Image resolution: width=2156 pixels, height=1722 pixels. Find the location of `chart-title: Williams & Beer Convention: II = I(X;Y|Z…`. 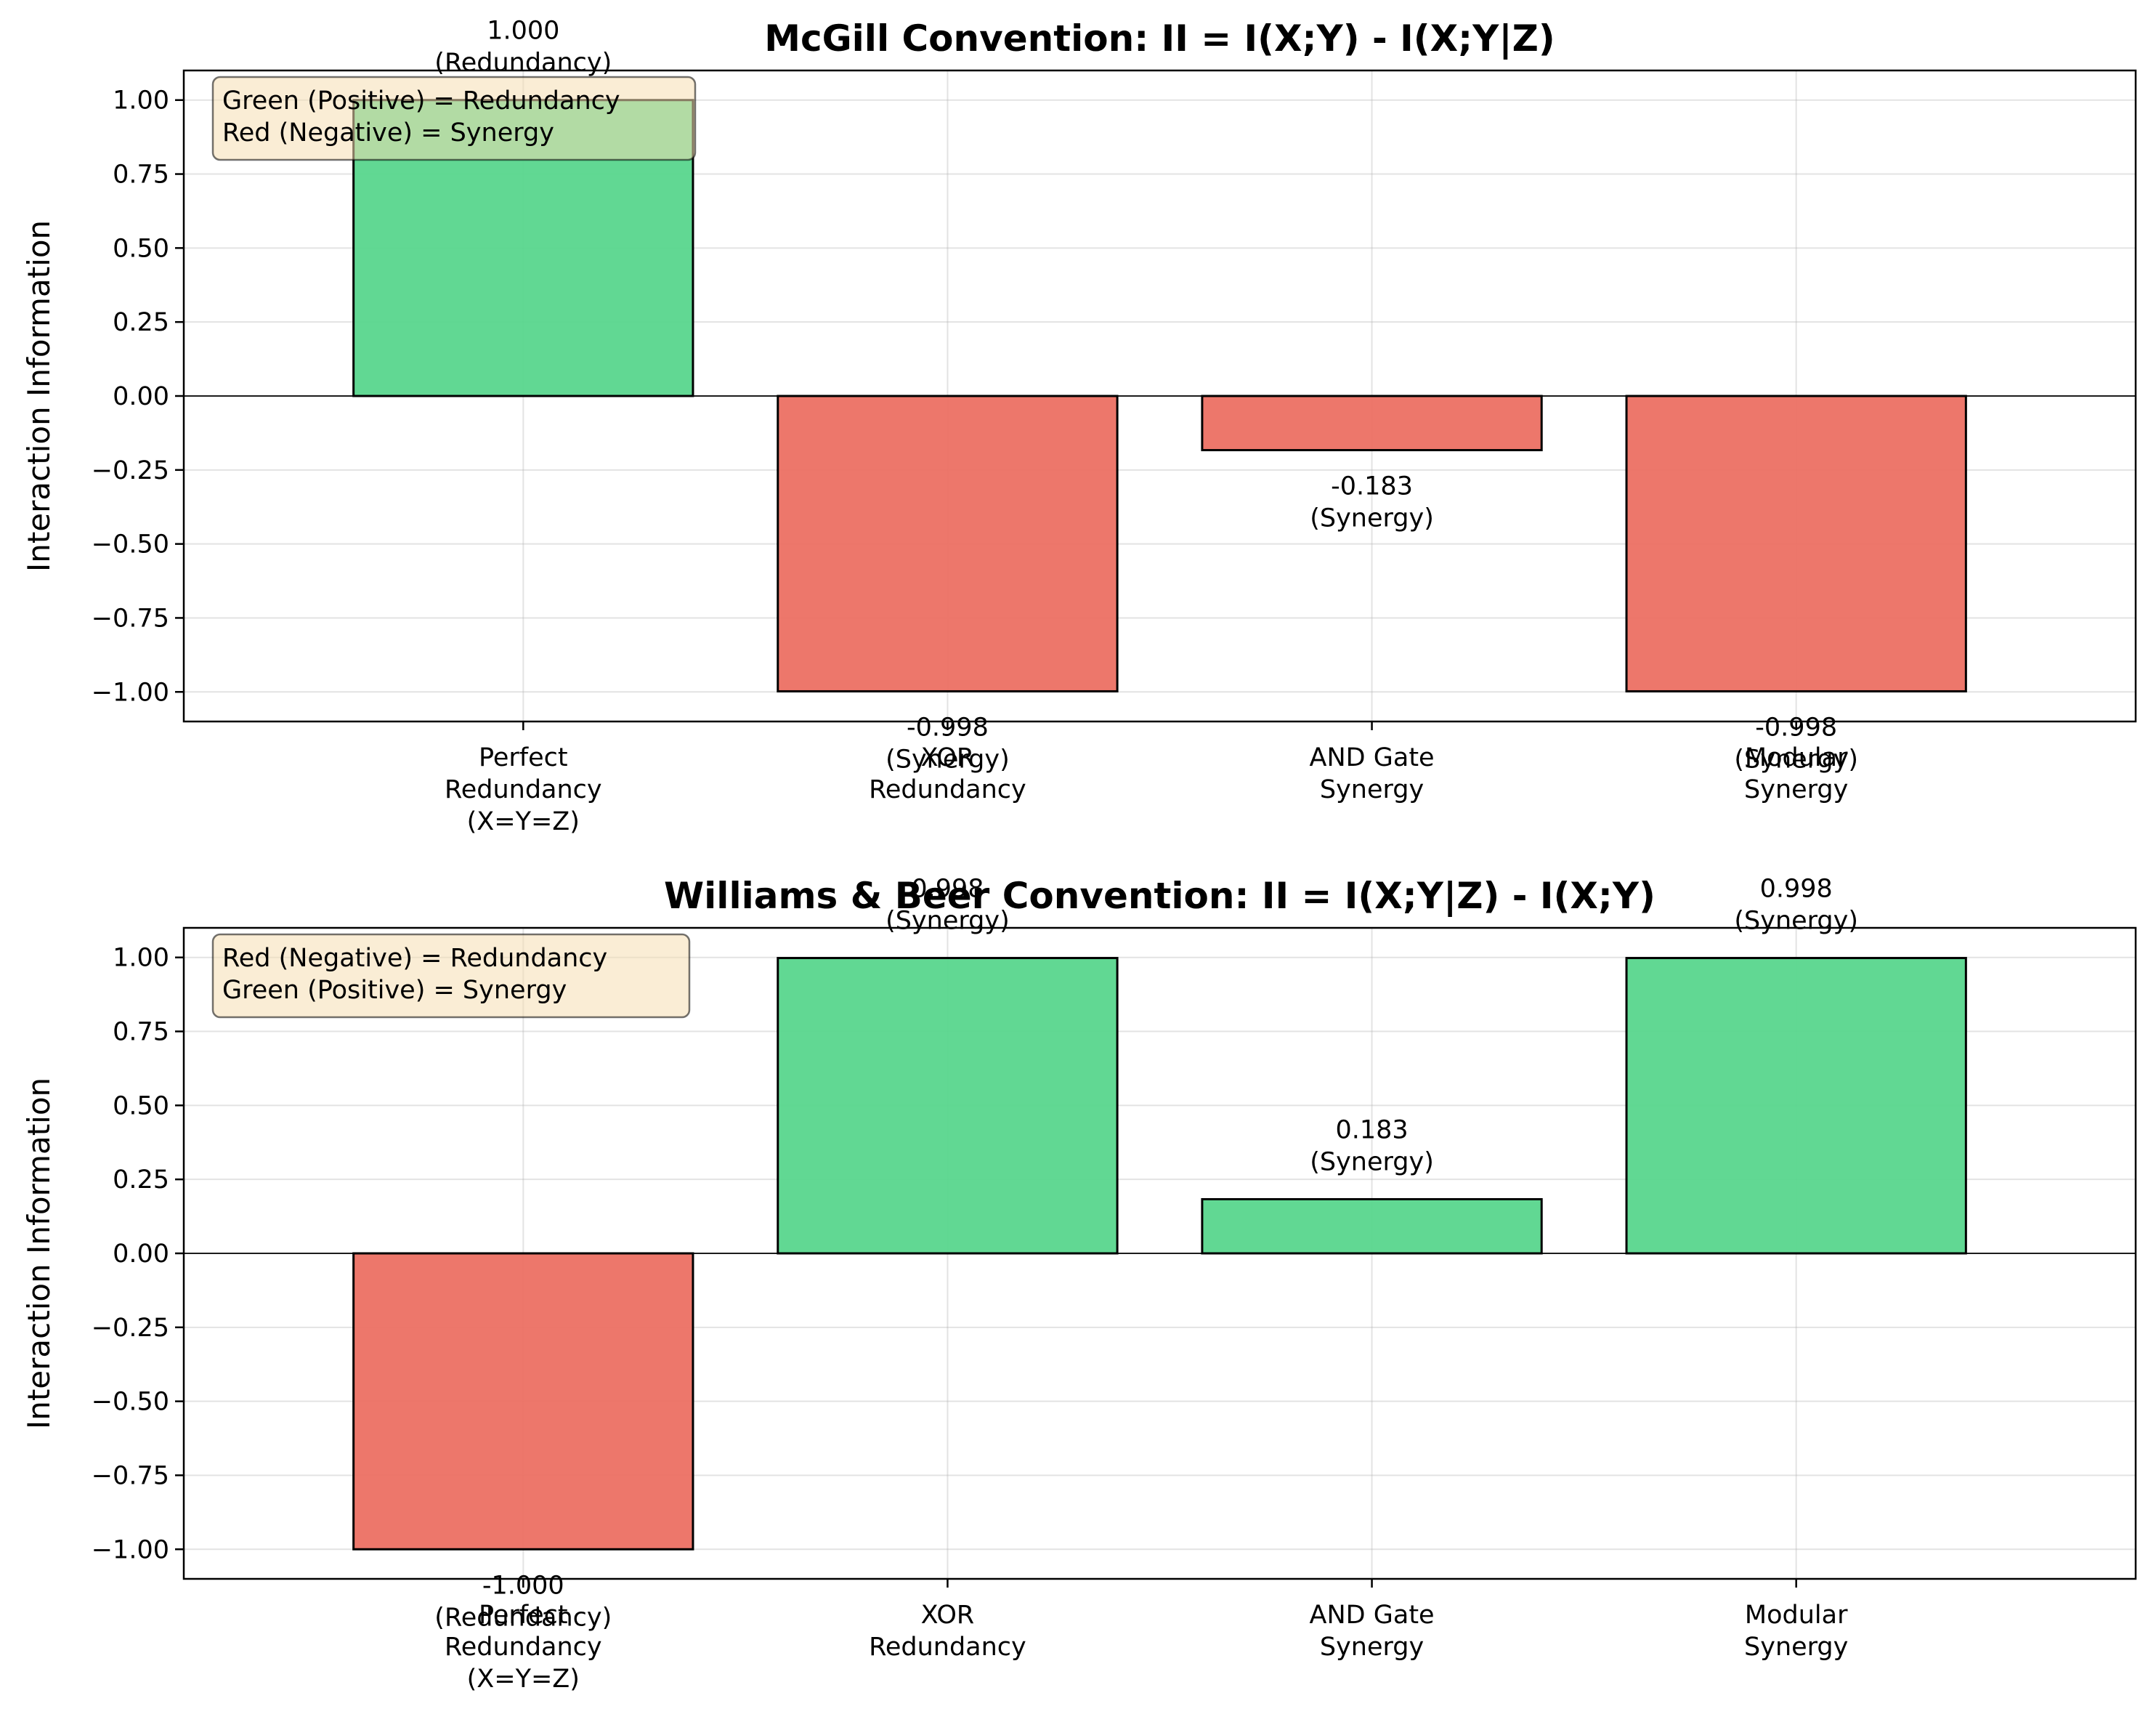

chart-title: Williams & Beer Convention: II = I(X;Y|Z… is located at coordinates (1159, 896).